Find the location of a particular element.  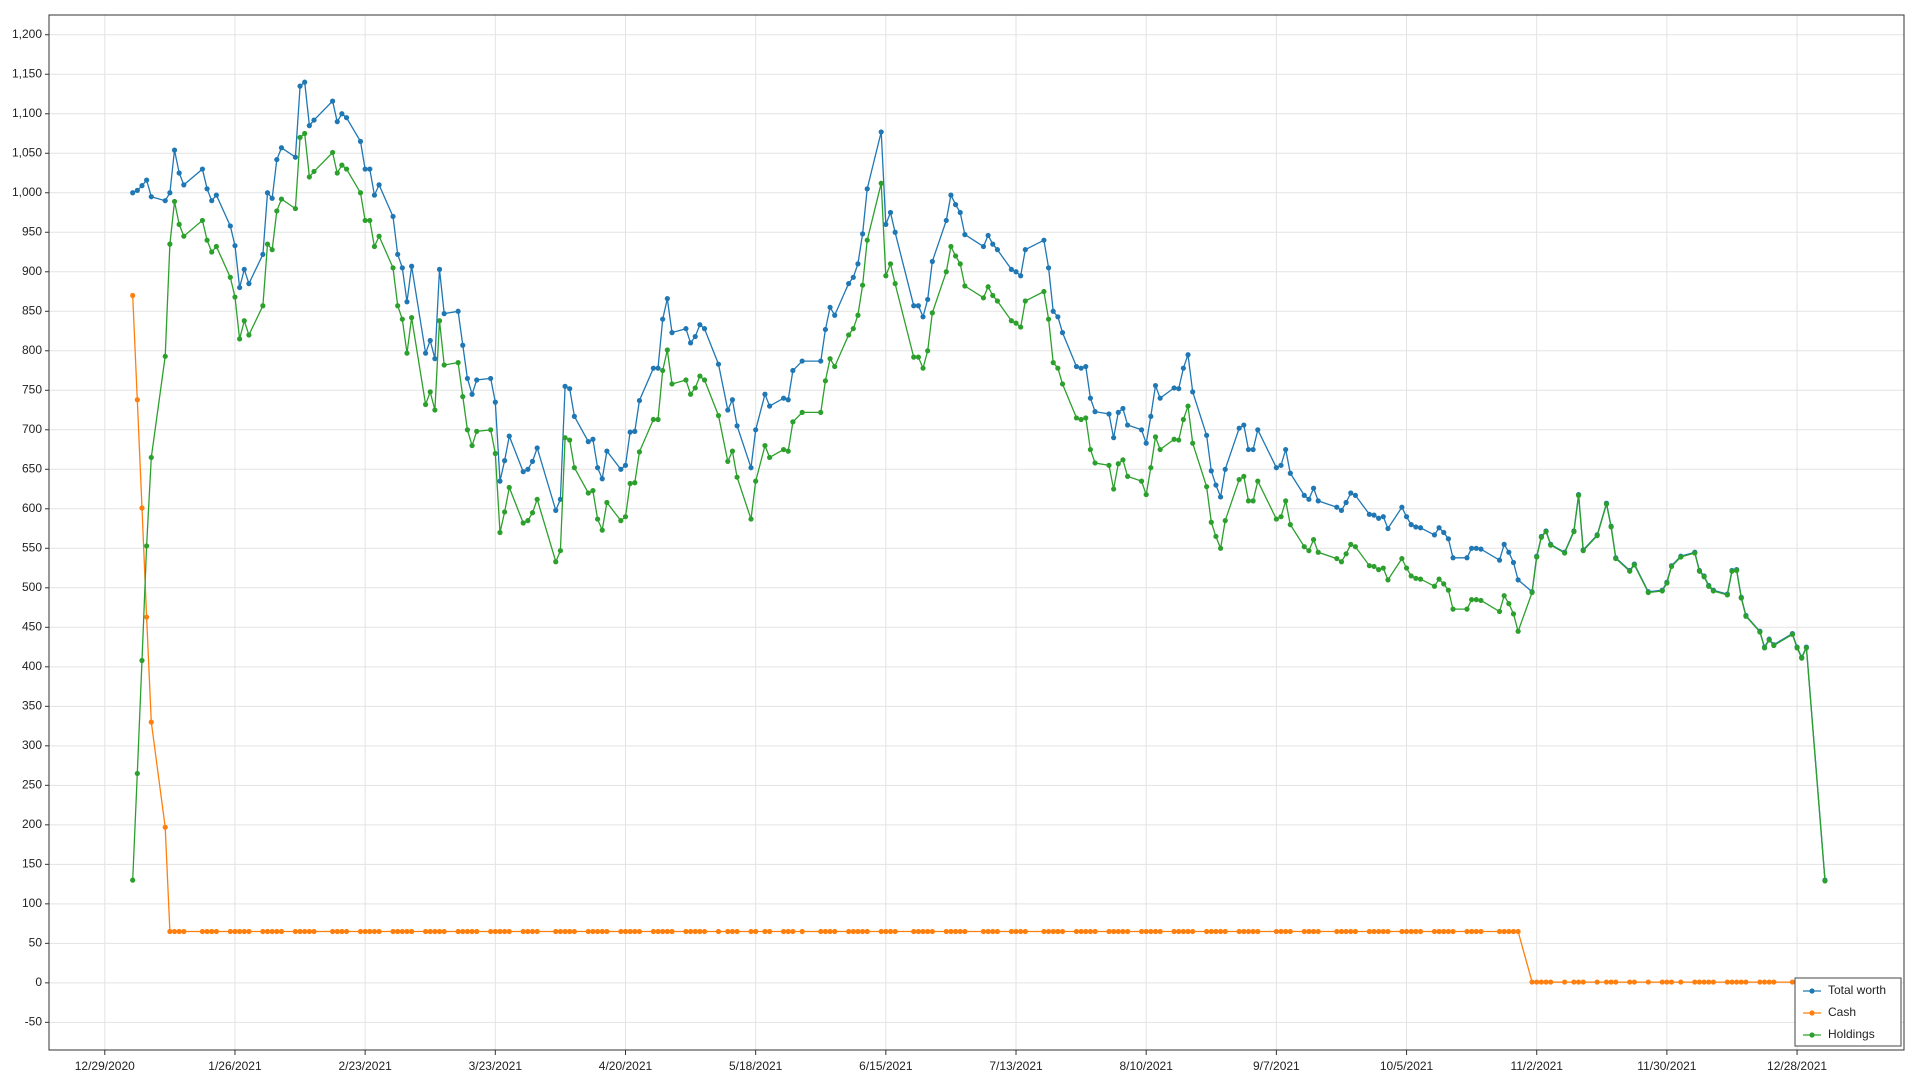

y-tick-label: 1,050 is located at coordinates (27, 152).